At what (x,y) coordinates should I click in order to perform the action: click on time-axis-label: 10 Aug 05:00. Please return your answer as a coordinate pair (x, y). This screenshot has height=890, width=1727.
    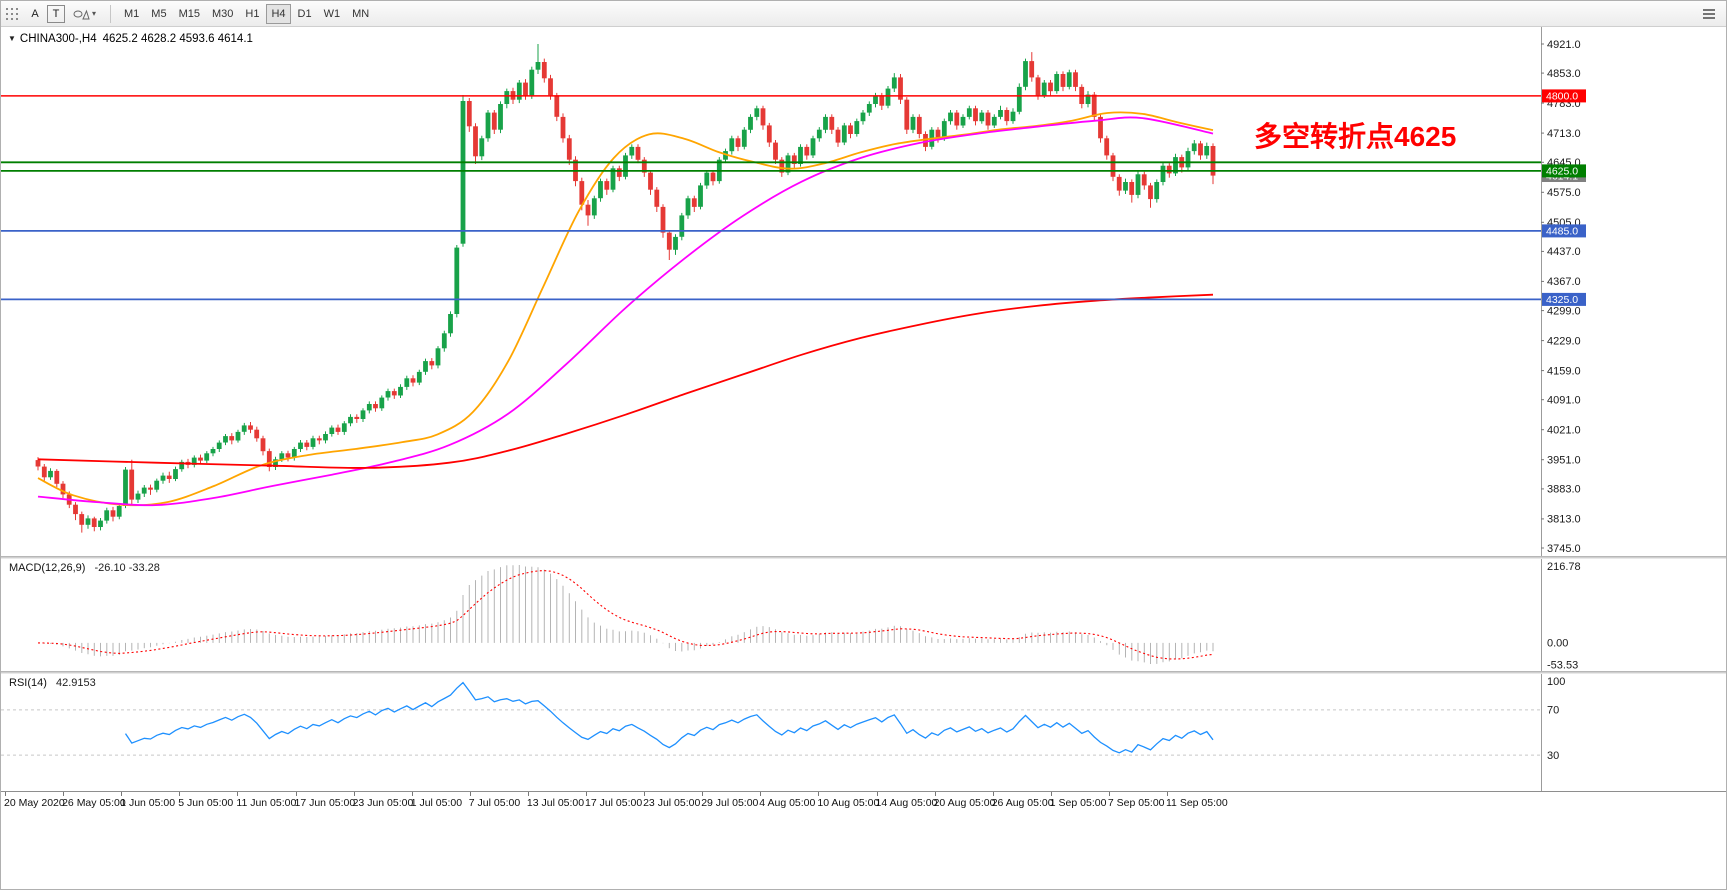
    Looking at the image, I should click on (848, 803).